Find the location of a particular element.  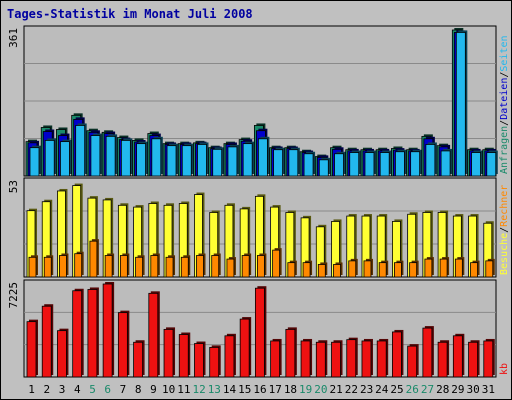

legend-kb: kb is located at coordinates (504, 369).